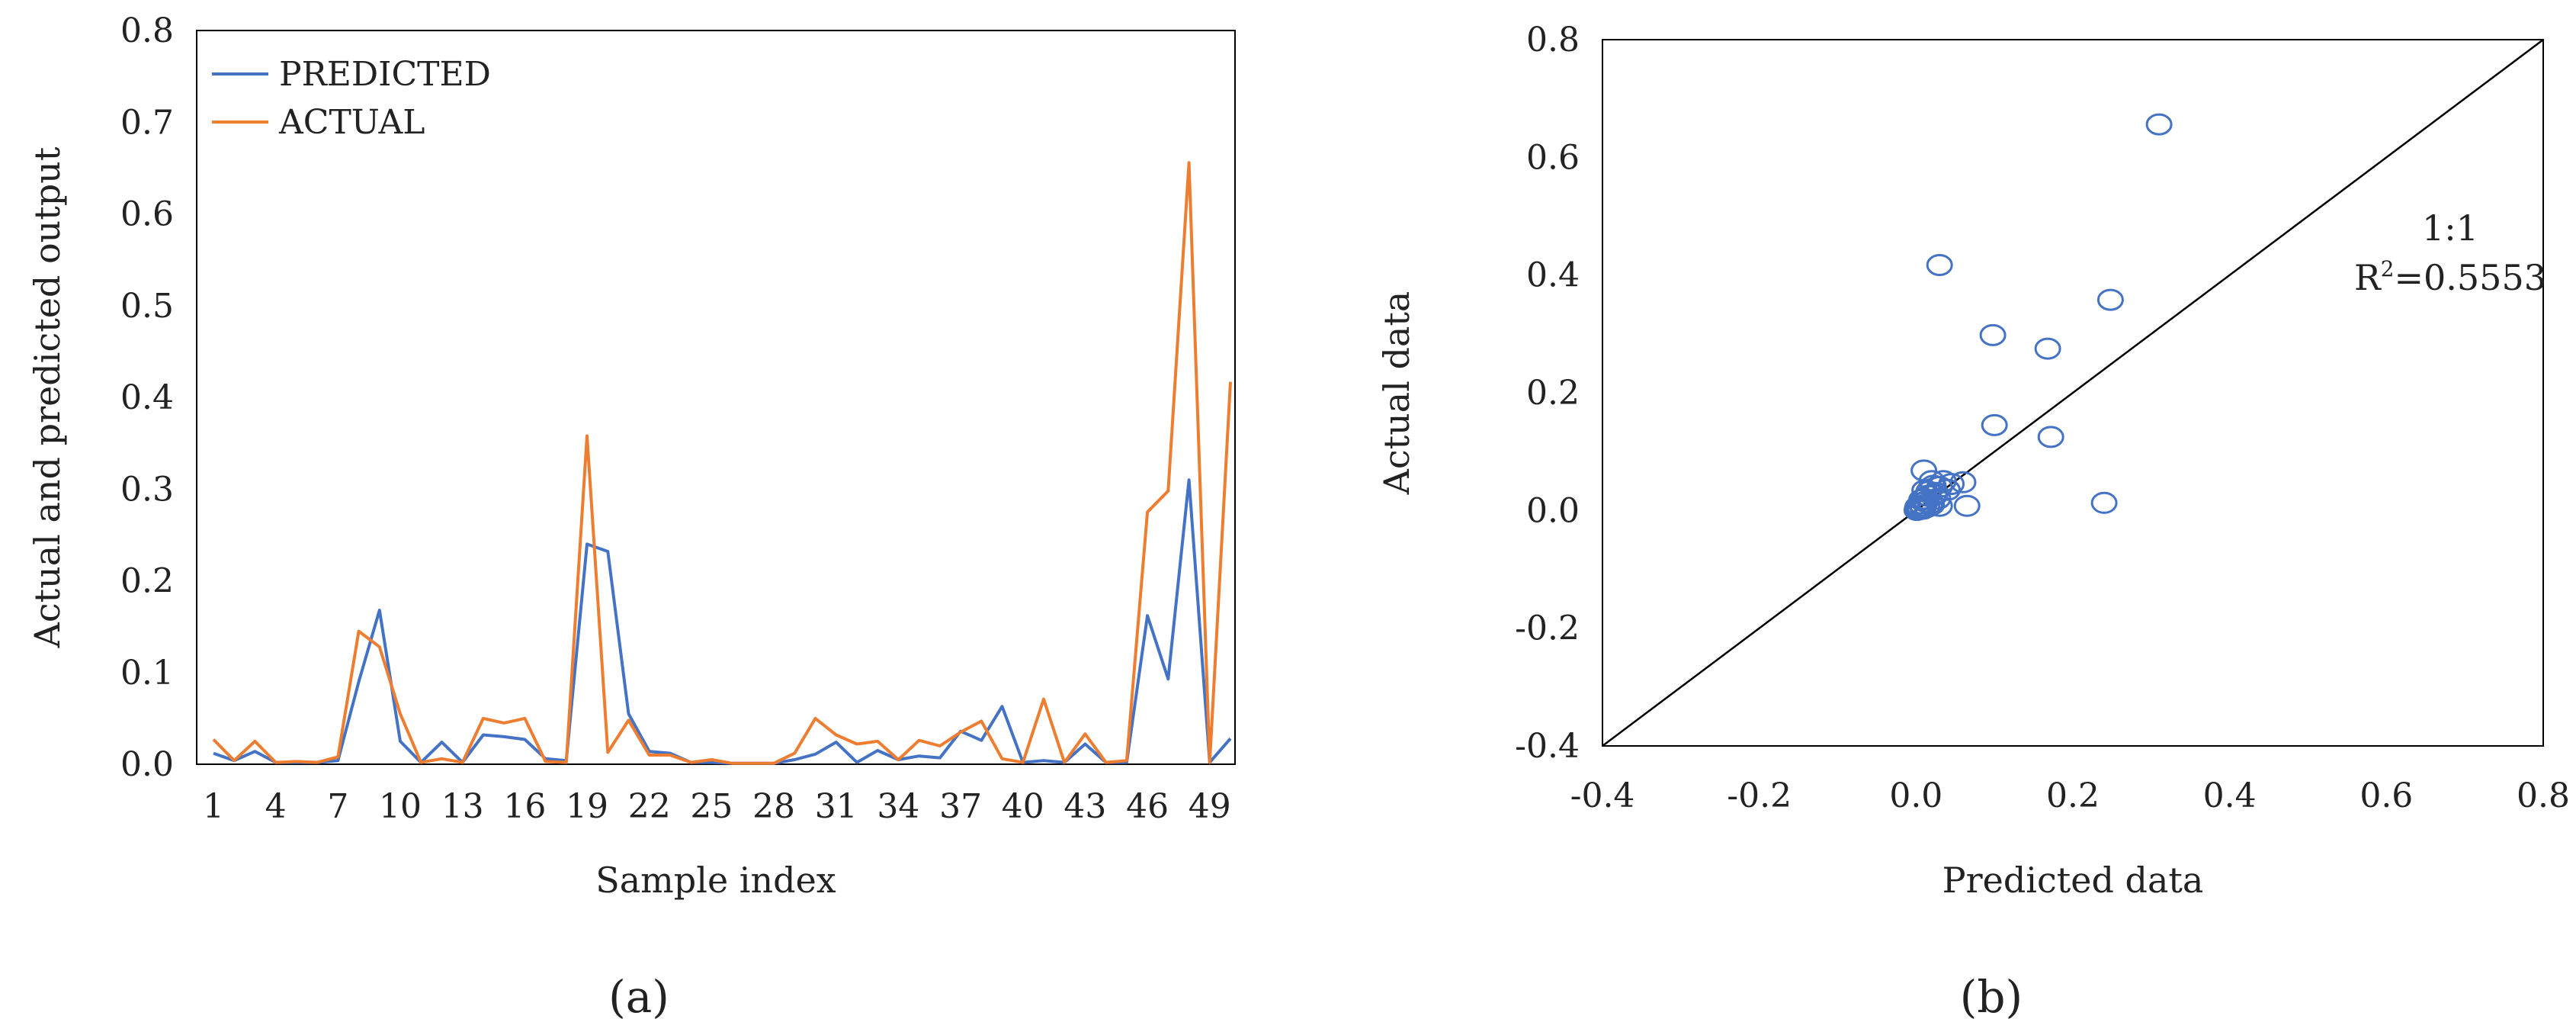 The height and width of the screenshot is (1035, 2576). Describe the element at coordinates (147, 673) in the screenshot. I see `chart-a-y-tick-label: 0.1` at that location.